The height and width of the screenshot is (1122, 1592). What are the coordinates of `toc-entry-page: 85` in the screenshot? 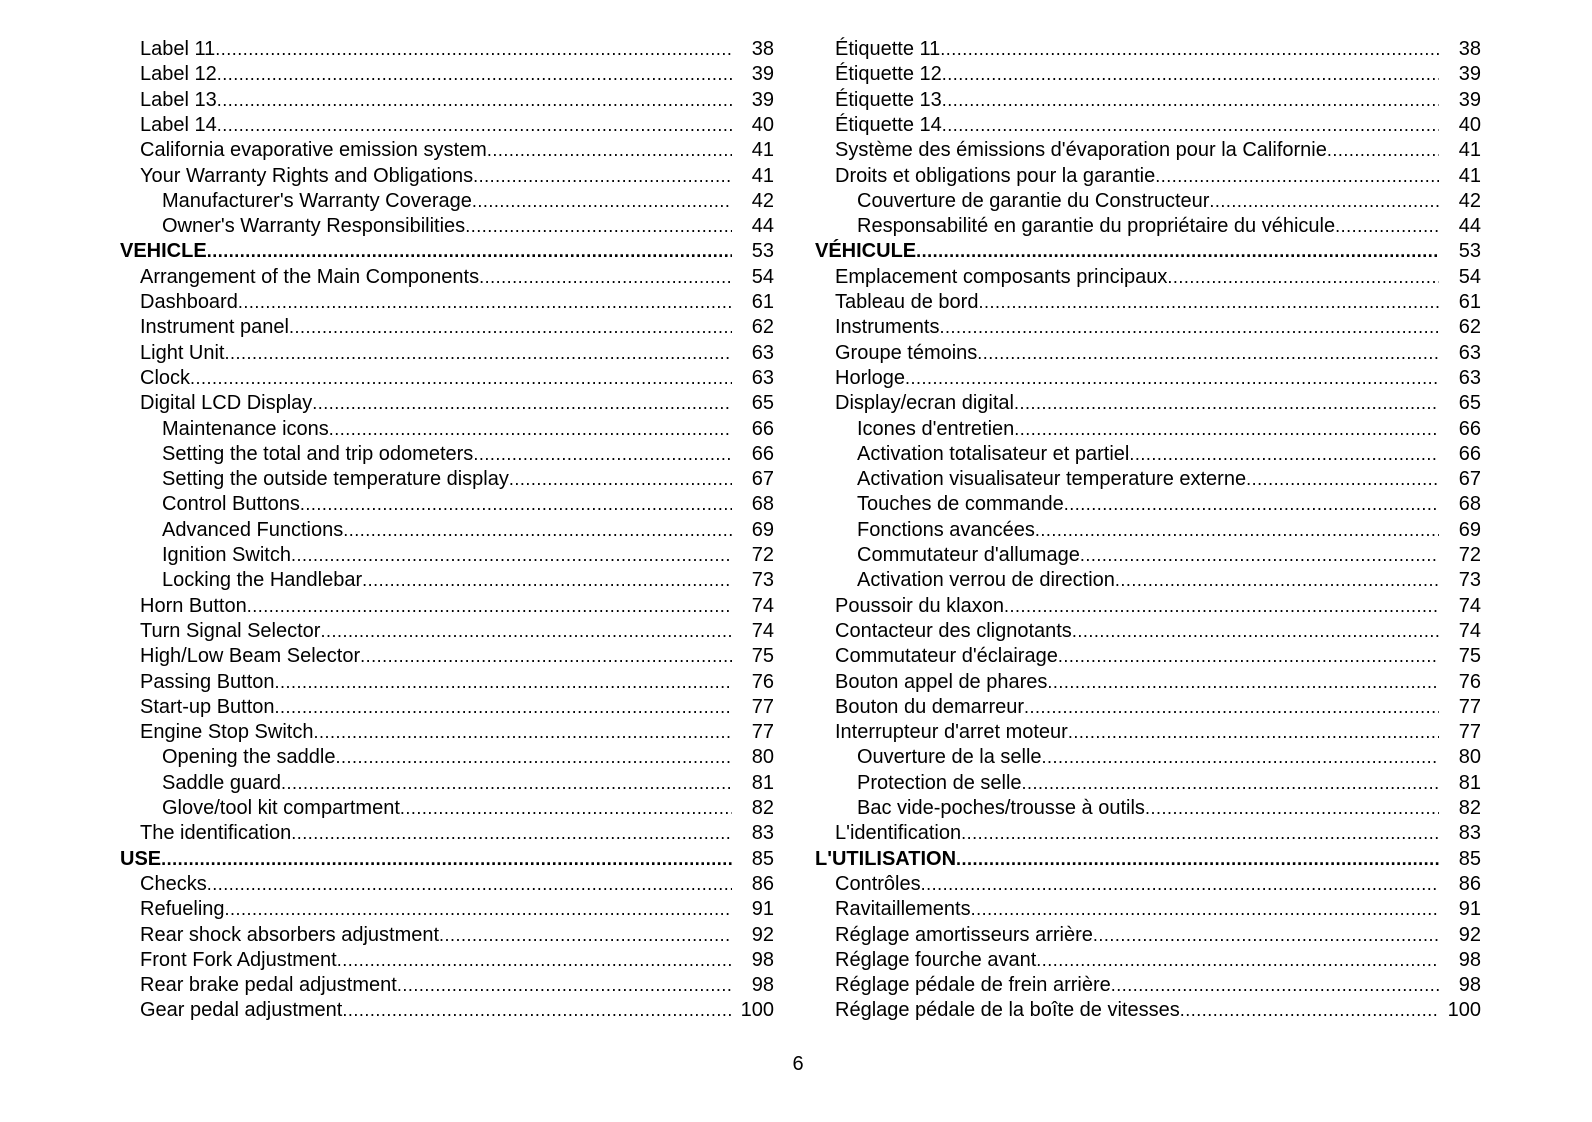 It's located at (762, 858).